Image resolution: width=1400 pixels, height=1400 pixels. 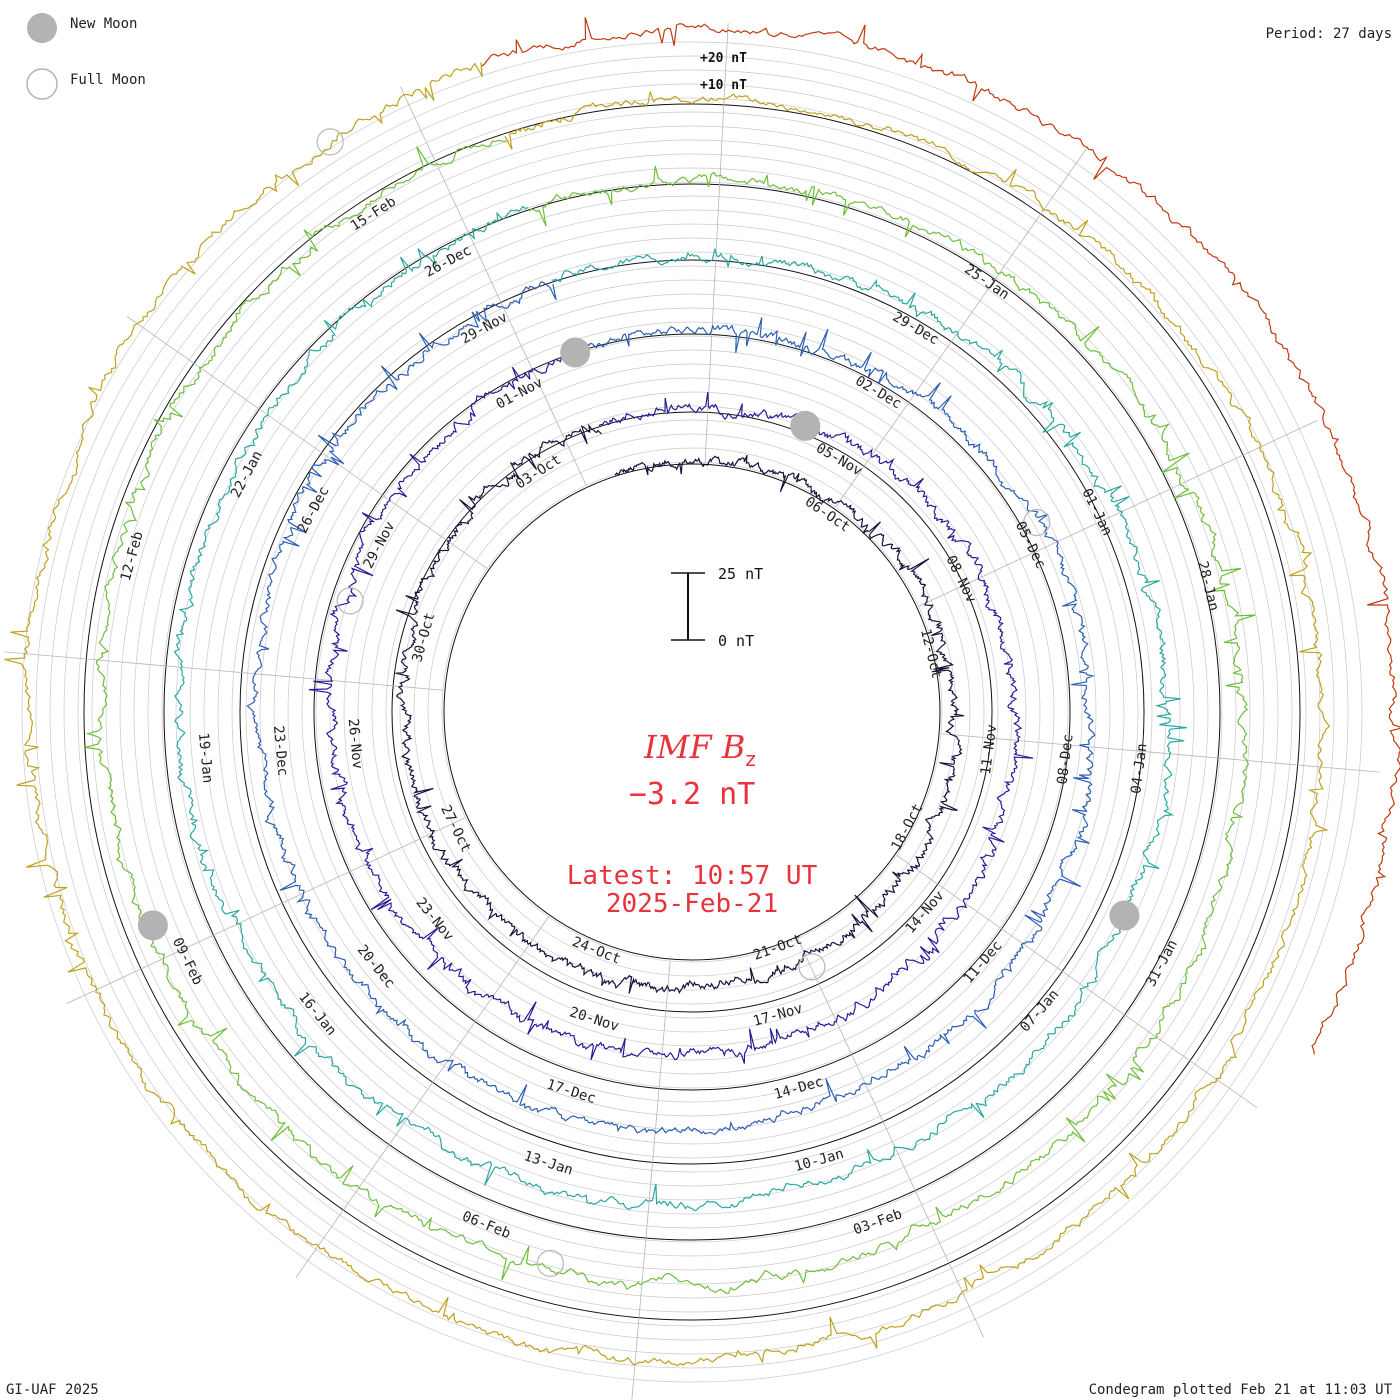 I want to click on date-label: 05-Nov, so click(x=839, y=459).